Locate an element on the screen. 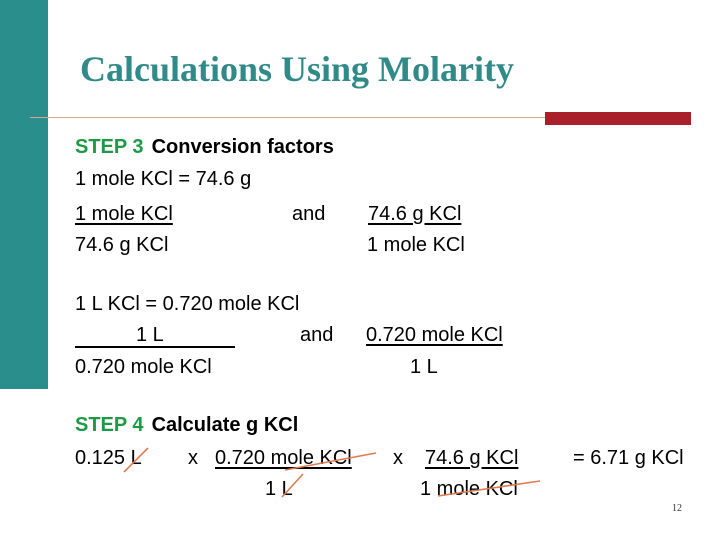 This screenshot has height=546, width=728. cf2-denominator-left: 0.720 mole KCl is located at coordinates (143, 367).